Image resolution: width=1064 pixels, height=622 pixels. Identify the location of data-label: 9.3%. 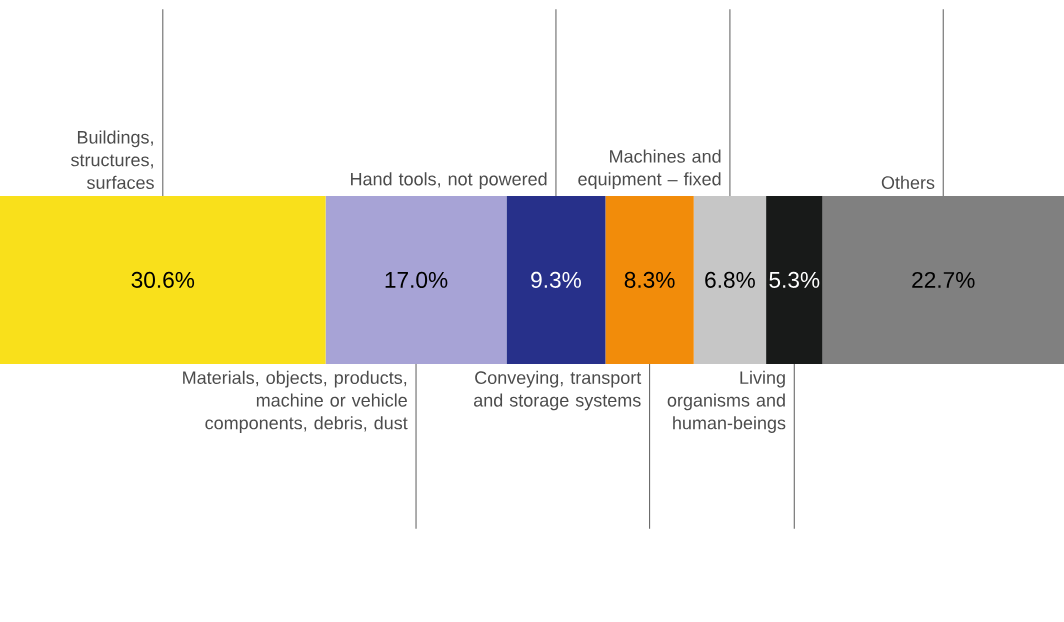
(556, 279).